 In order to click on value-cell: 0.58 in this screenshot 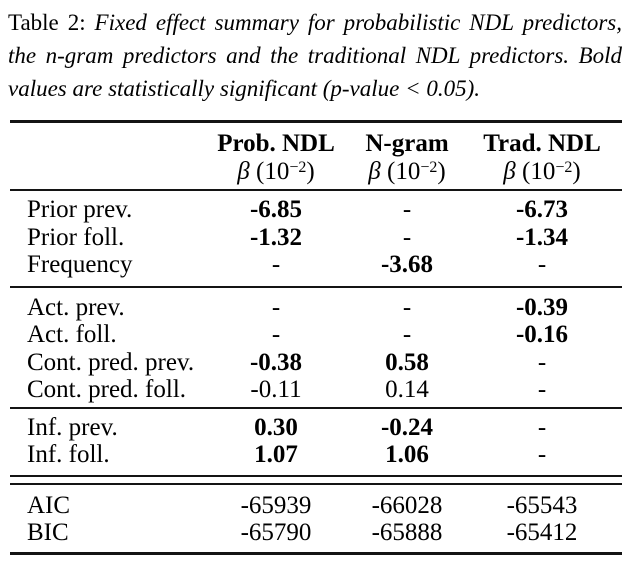, I will do `click(407, 362)`.